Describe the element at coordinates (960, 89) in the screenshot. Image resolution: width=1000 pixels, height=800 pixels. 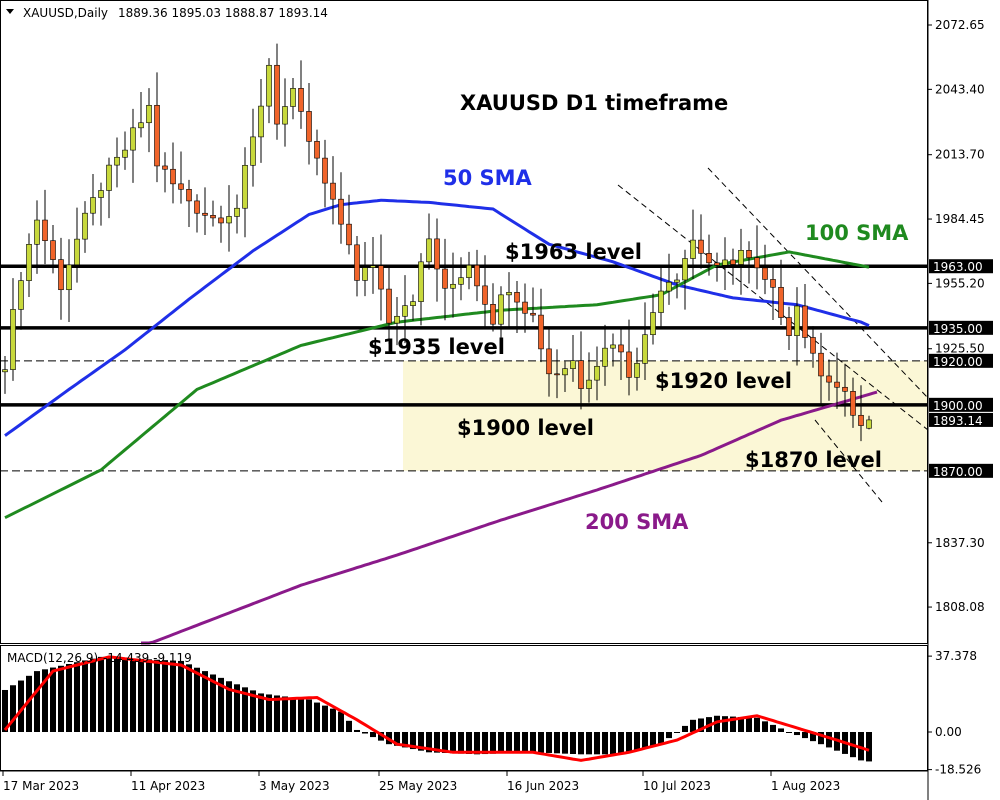
I see `price-tick-label: 2043.40` at that location.